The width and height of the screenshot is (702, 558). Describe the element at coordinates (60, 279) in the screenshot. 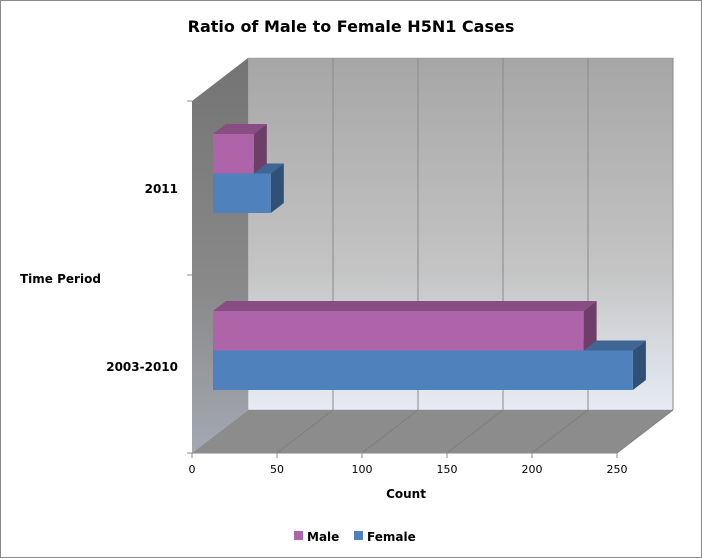

I see `y-axis-title: Time Period` at that location.